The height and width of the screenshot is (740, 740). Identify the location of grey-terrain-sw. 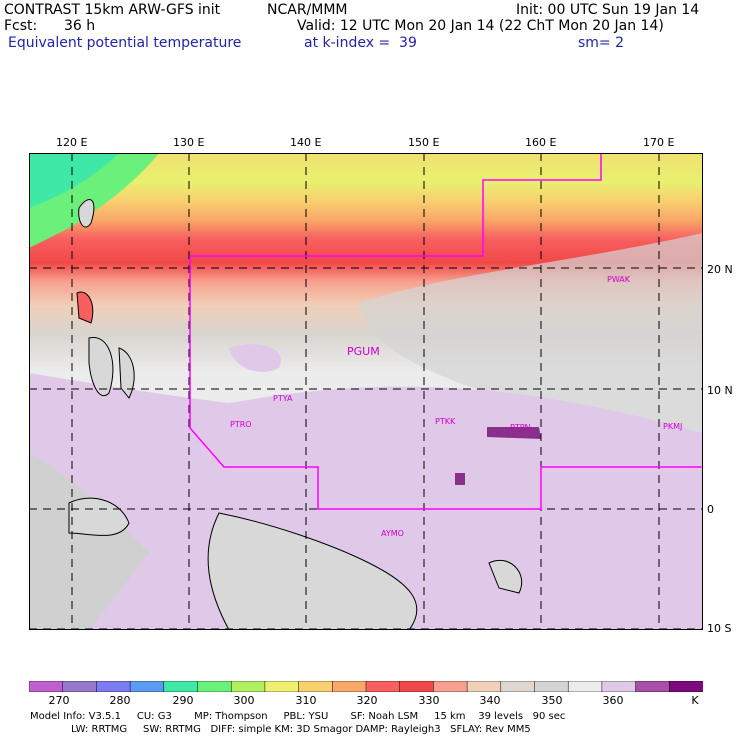
(89, 541).